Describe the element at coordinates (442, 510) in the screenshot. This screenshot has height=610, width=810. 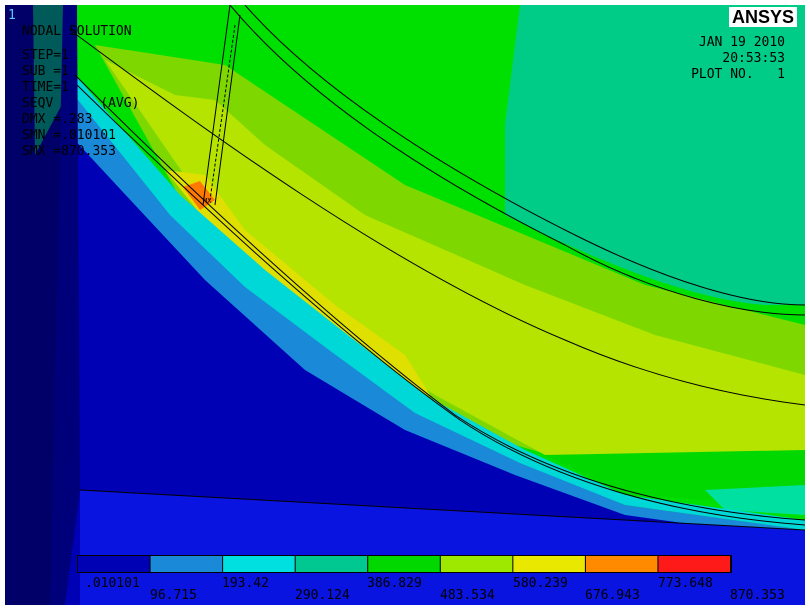
I see `outline-line-bottom` at that location.